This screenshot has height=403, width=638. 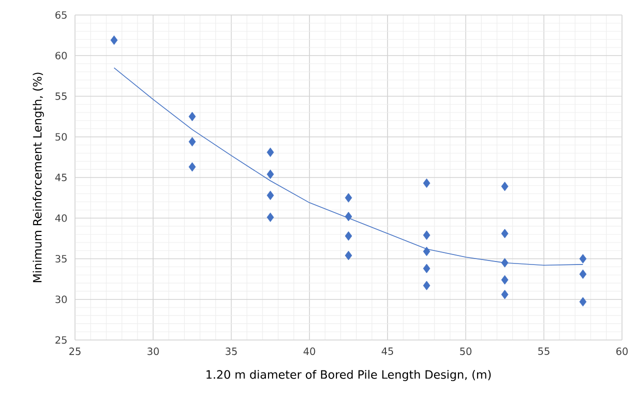 I want to click on x-tick-label: 40, so click(x=310, y=352).